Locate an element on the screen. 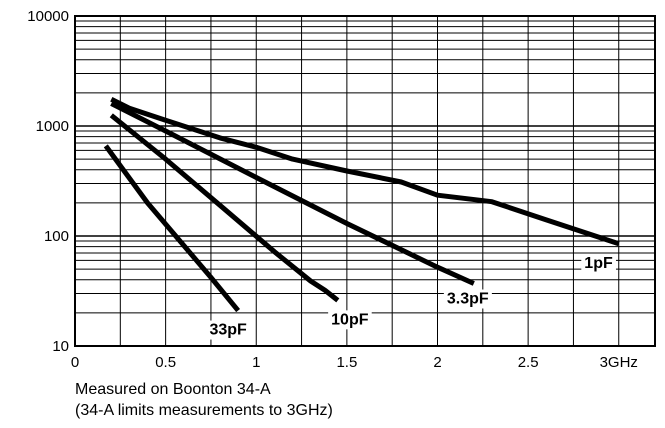 This screenshot has width=665, height=428. measurement-limit-note: (34-A limits measurements to 3GHz) is located at coordinates (204, 410).